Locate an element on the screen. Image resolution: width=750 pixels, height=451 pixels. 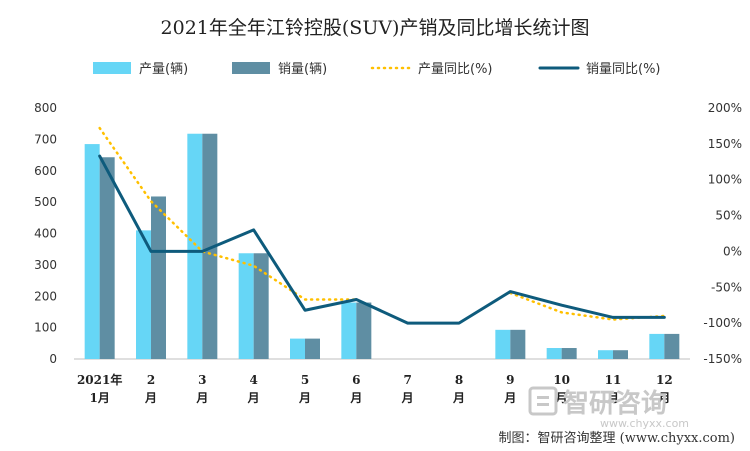
y-left-tick-2: 200 is located at coordinates (45, 296).